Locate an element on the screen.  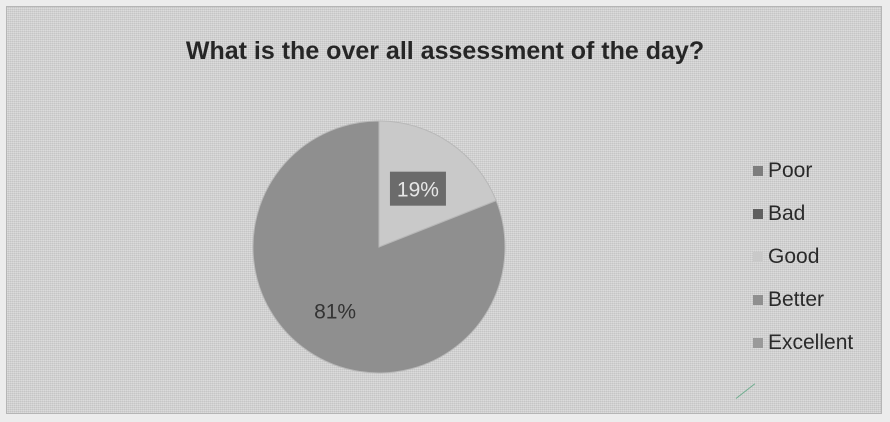
data-label-box-good is located at coordinates (417, 188).